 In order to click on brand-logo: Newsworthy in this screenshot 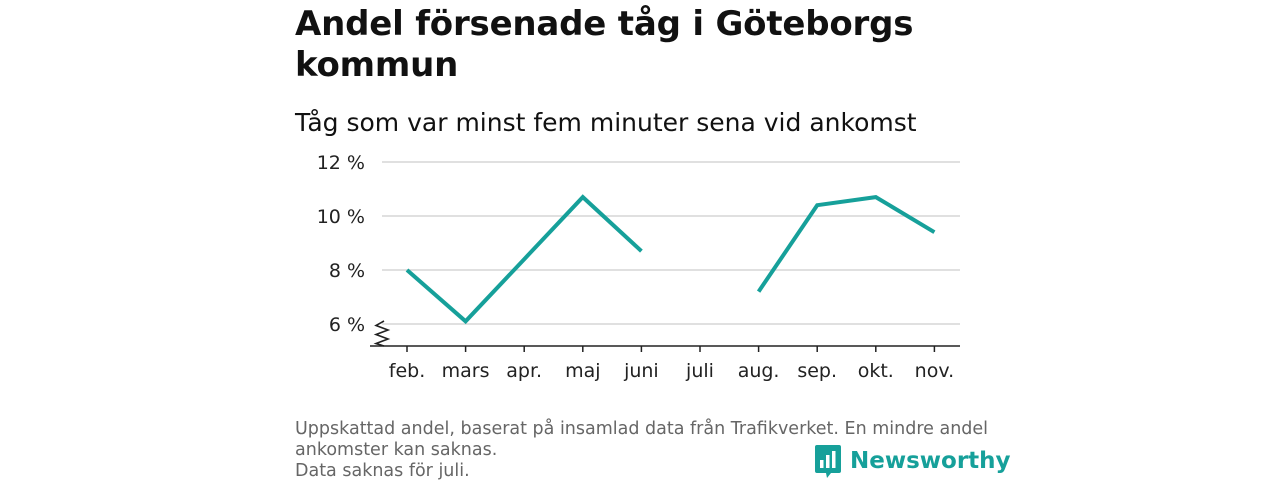, I will do `click(912, 462)`.